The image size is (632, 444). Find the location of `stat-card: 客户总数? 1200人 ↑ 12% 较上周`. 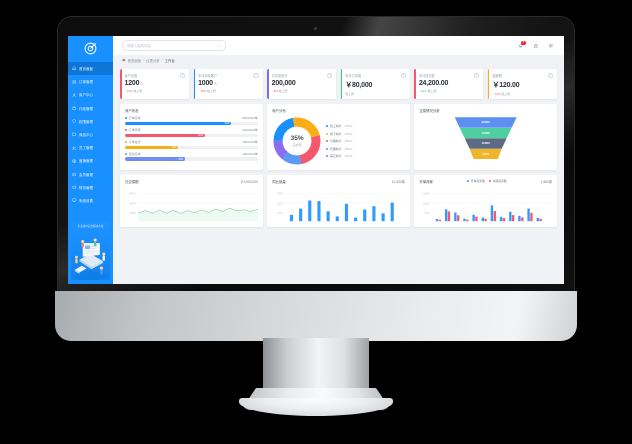

stat-card: 客户总数? 1200人 ↑ 12% 较上周 is located at coordinates (155, 84).